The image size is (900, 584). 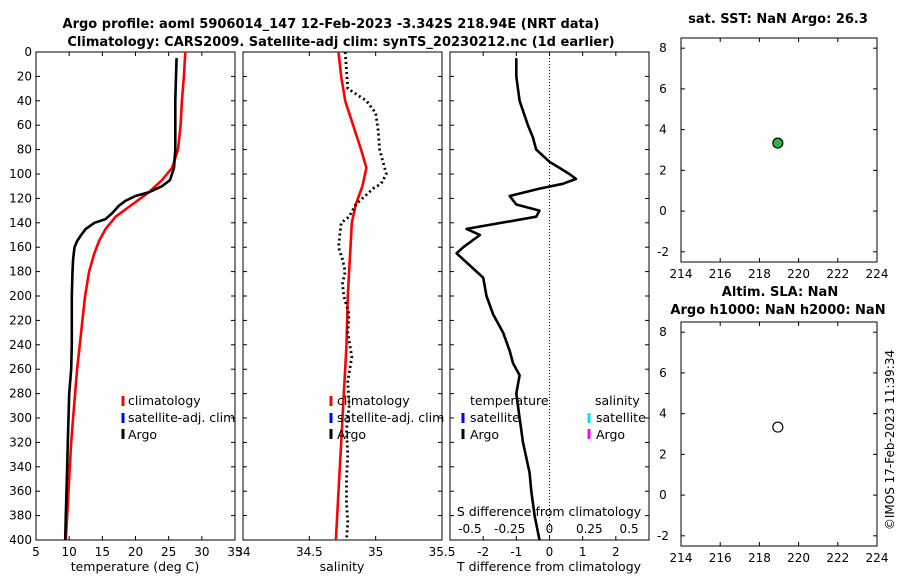 I want to click on sla-yticks: -2 0 2 4 6 8, so click(x=767, y=434).